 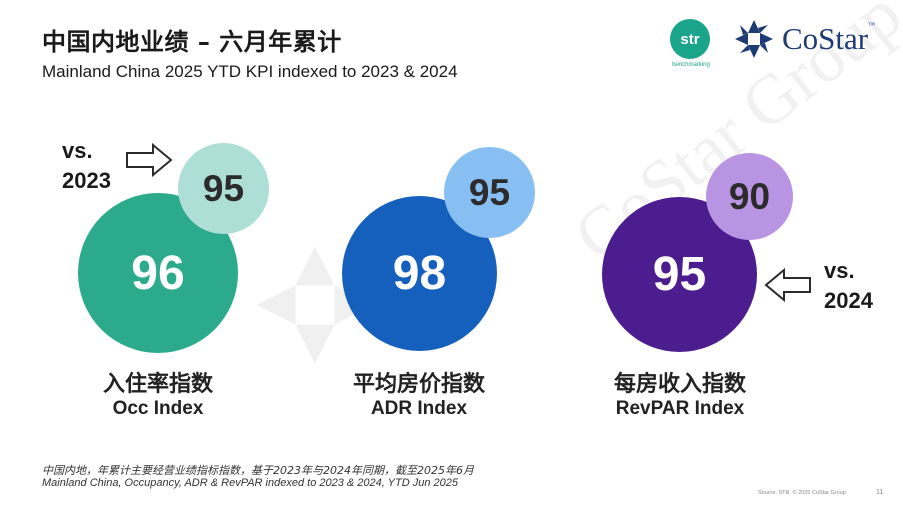 What do you see at coordinates (679, 384) in the screenshot?
I see `revpar-index-label-cn: 每房收入指数` at bounding box center [679, 384].